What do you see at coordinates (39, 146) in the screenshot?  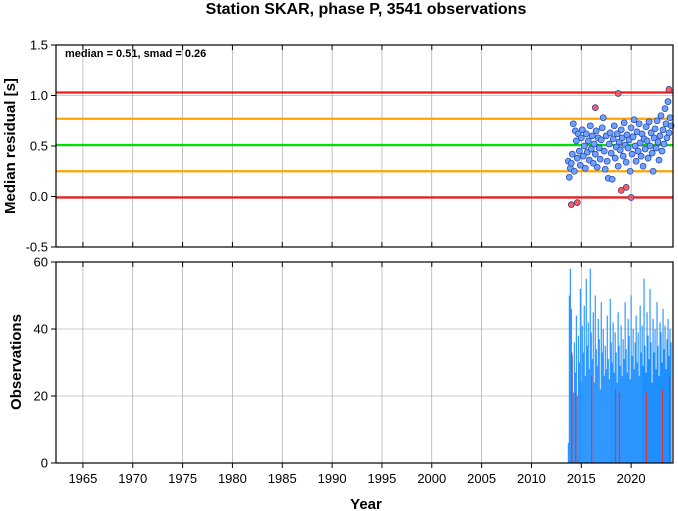 I see `top-y-tick-label: 0.5` at bounding box center [39, 146].